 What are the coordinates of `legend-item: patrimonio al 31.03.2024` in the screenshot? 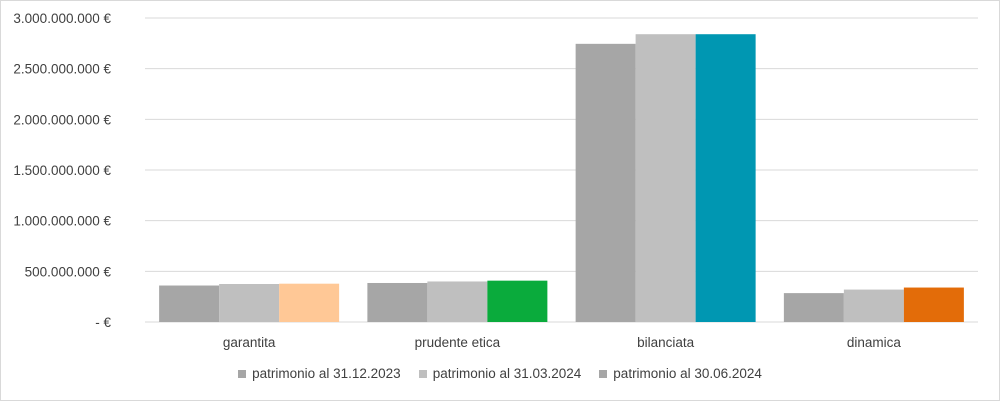 It's located at (500, 373).